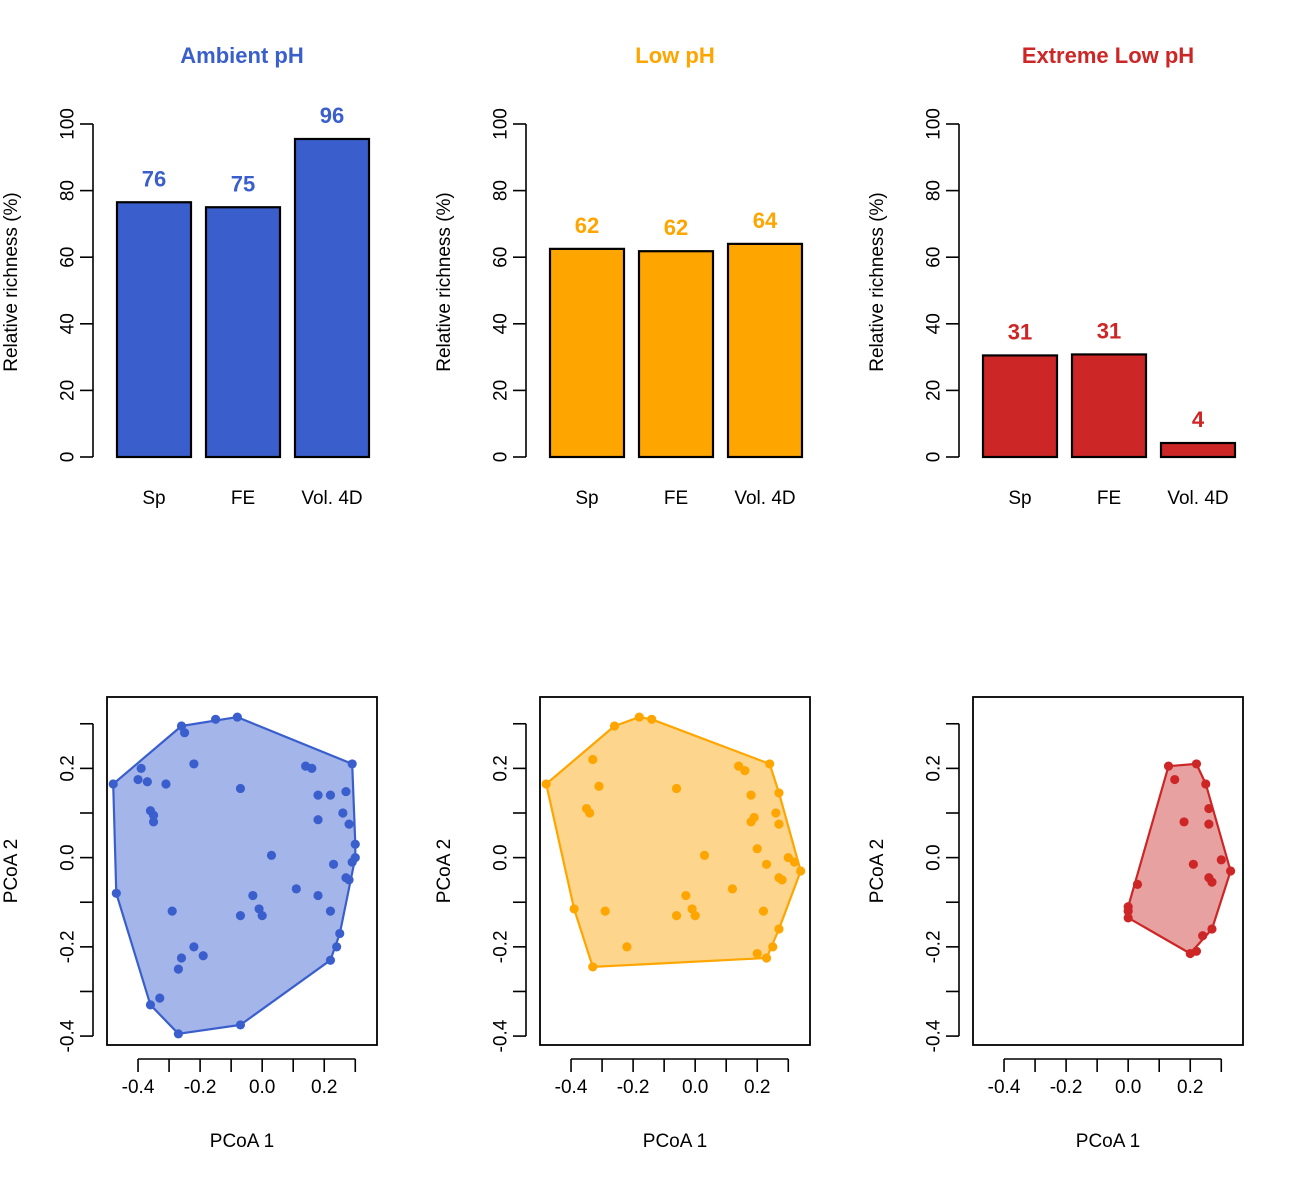 Image resolution: width=1299 pixels, height=1181 pixels. What do you see at coordinates (154, 330) in the screenshot?
I see `bar-sp` at bounding box center [154, 330].